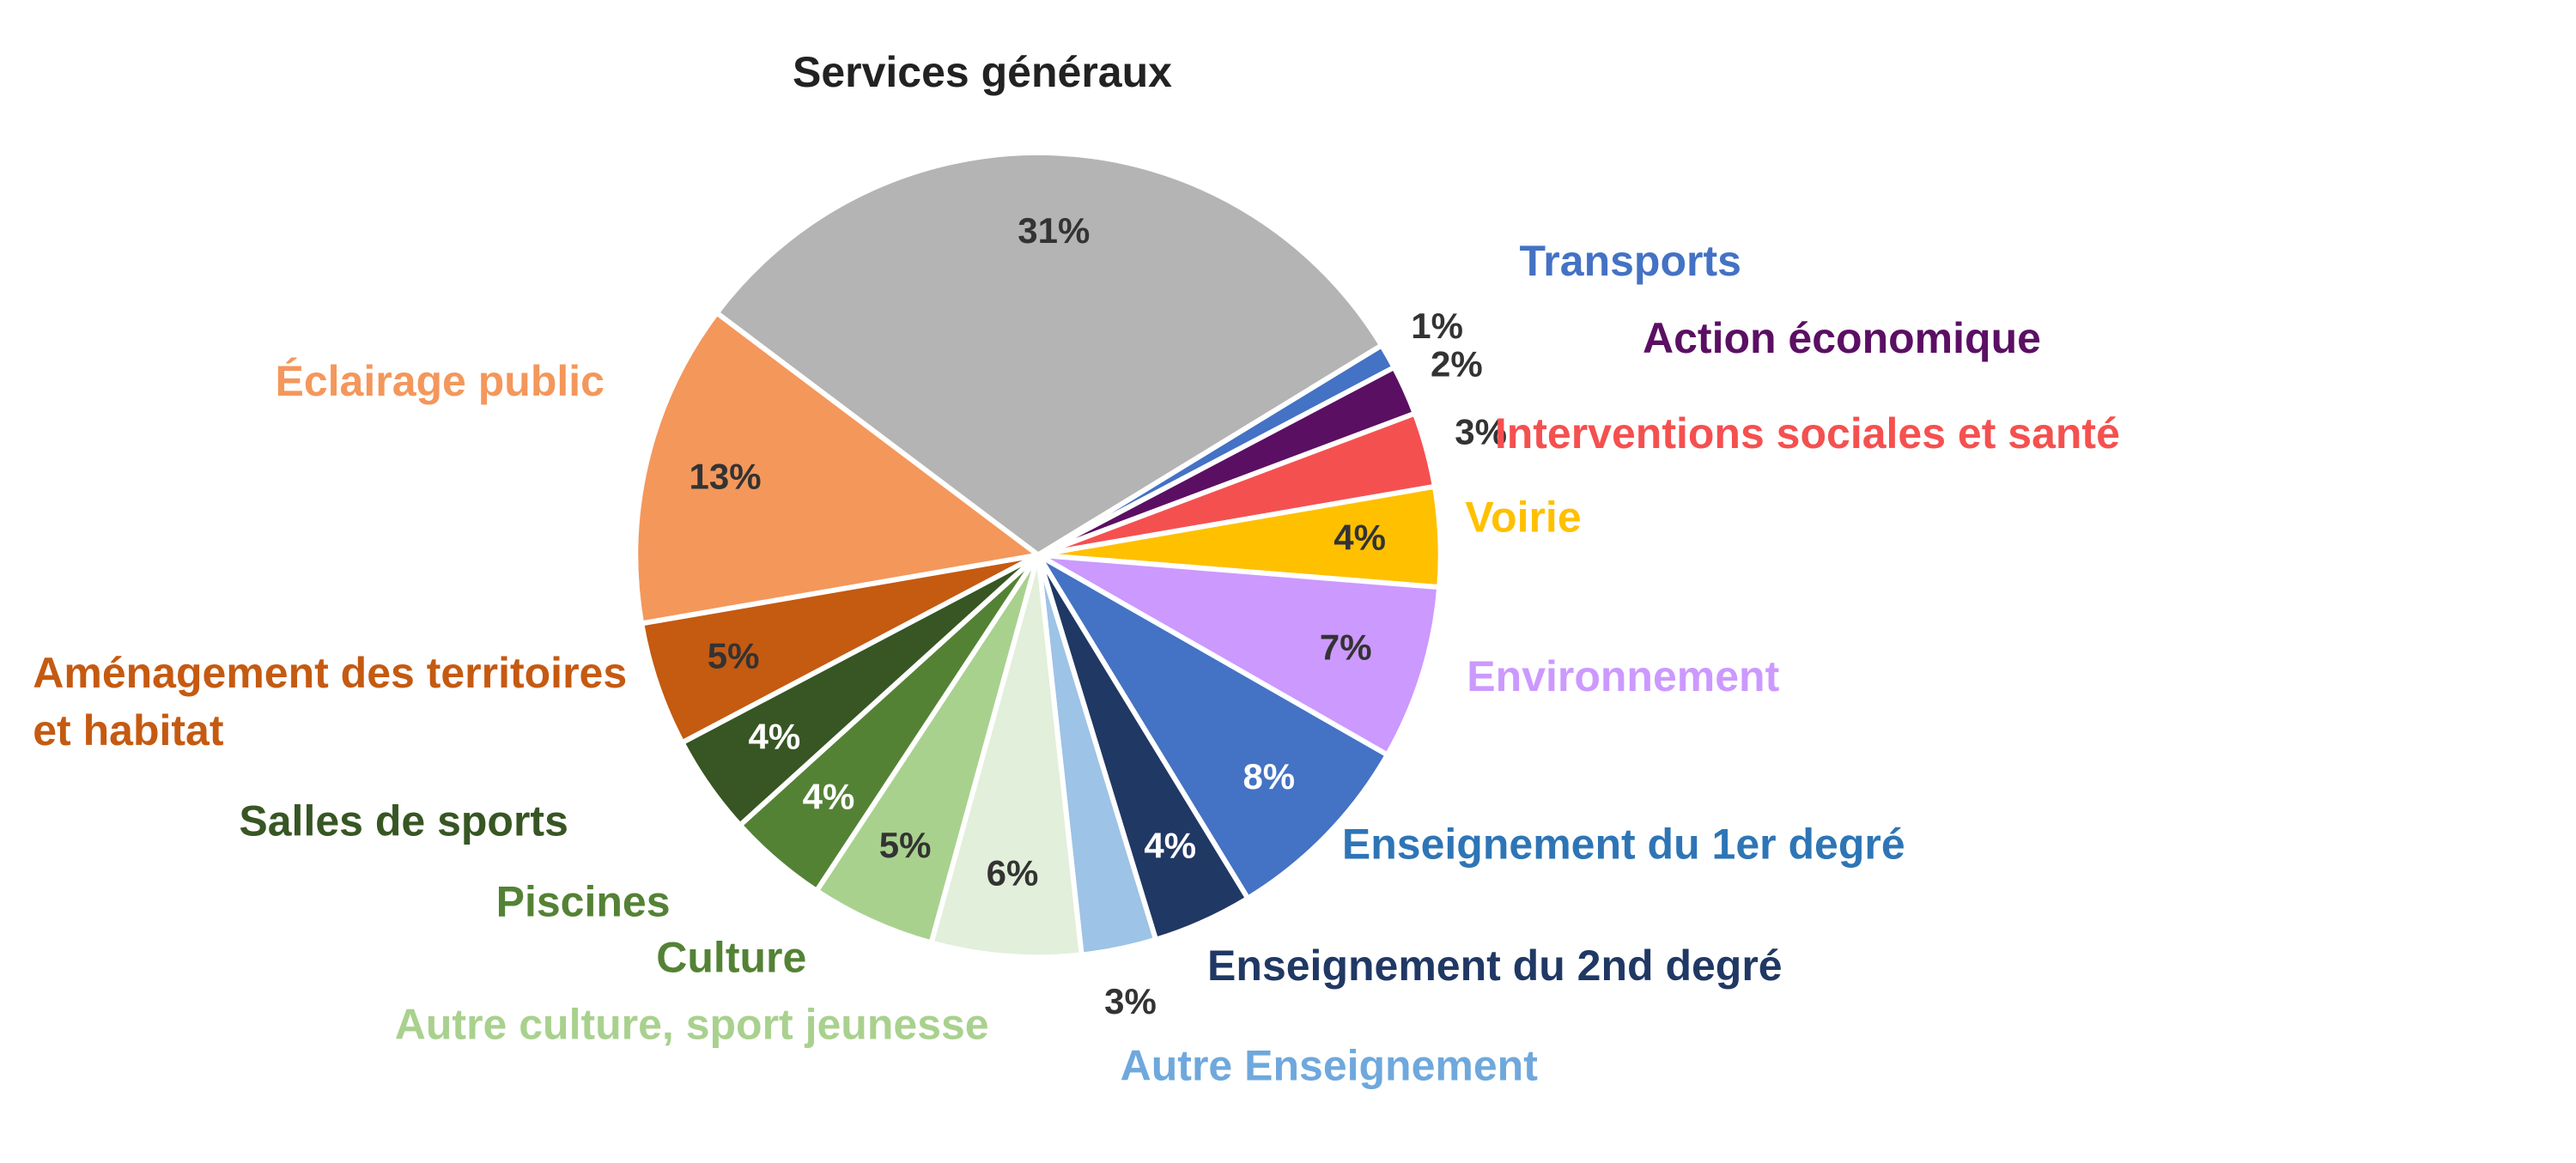 This screenshot has width=2576, height=1163. What do you see at coordinates (1054, 231) in the screenshot?
I see `value-label: 31%` at bounding box center [1054, 231].